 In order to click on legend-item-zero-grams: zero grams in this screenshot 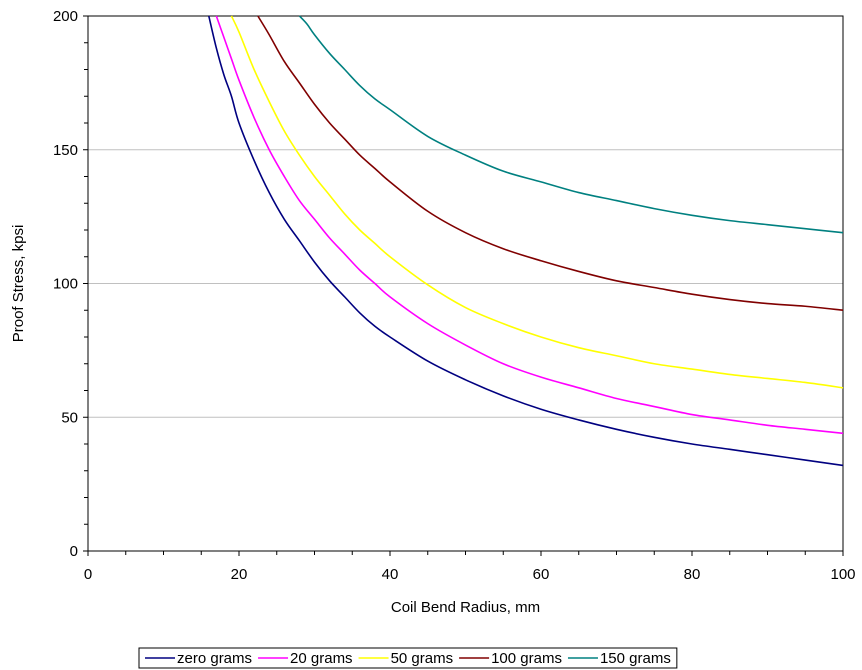, I will do `click(198, 658)`.